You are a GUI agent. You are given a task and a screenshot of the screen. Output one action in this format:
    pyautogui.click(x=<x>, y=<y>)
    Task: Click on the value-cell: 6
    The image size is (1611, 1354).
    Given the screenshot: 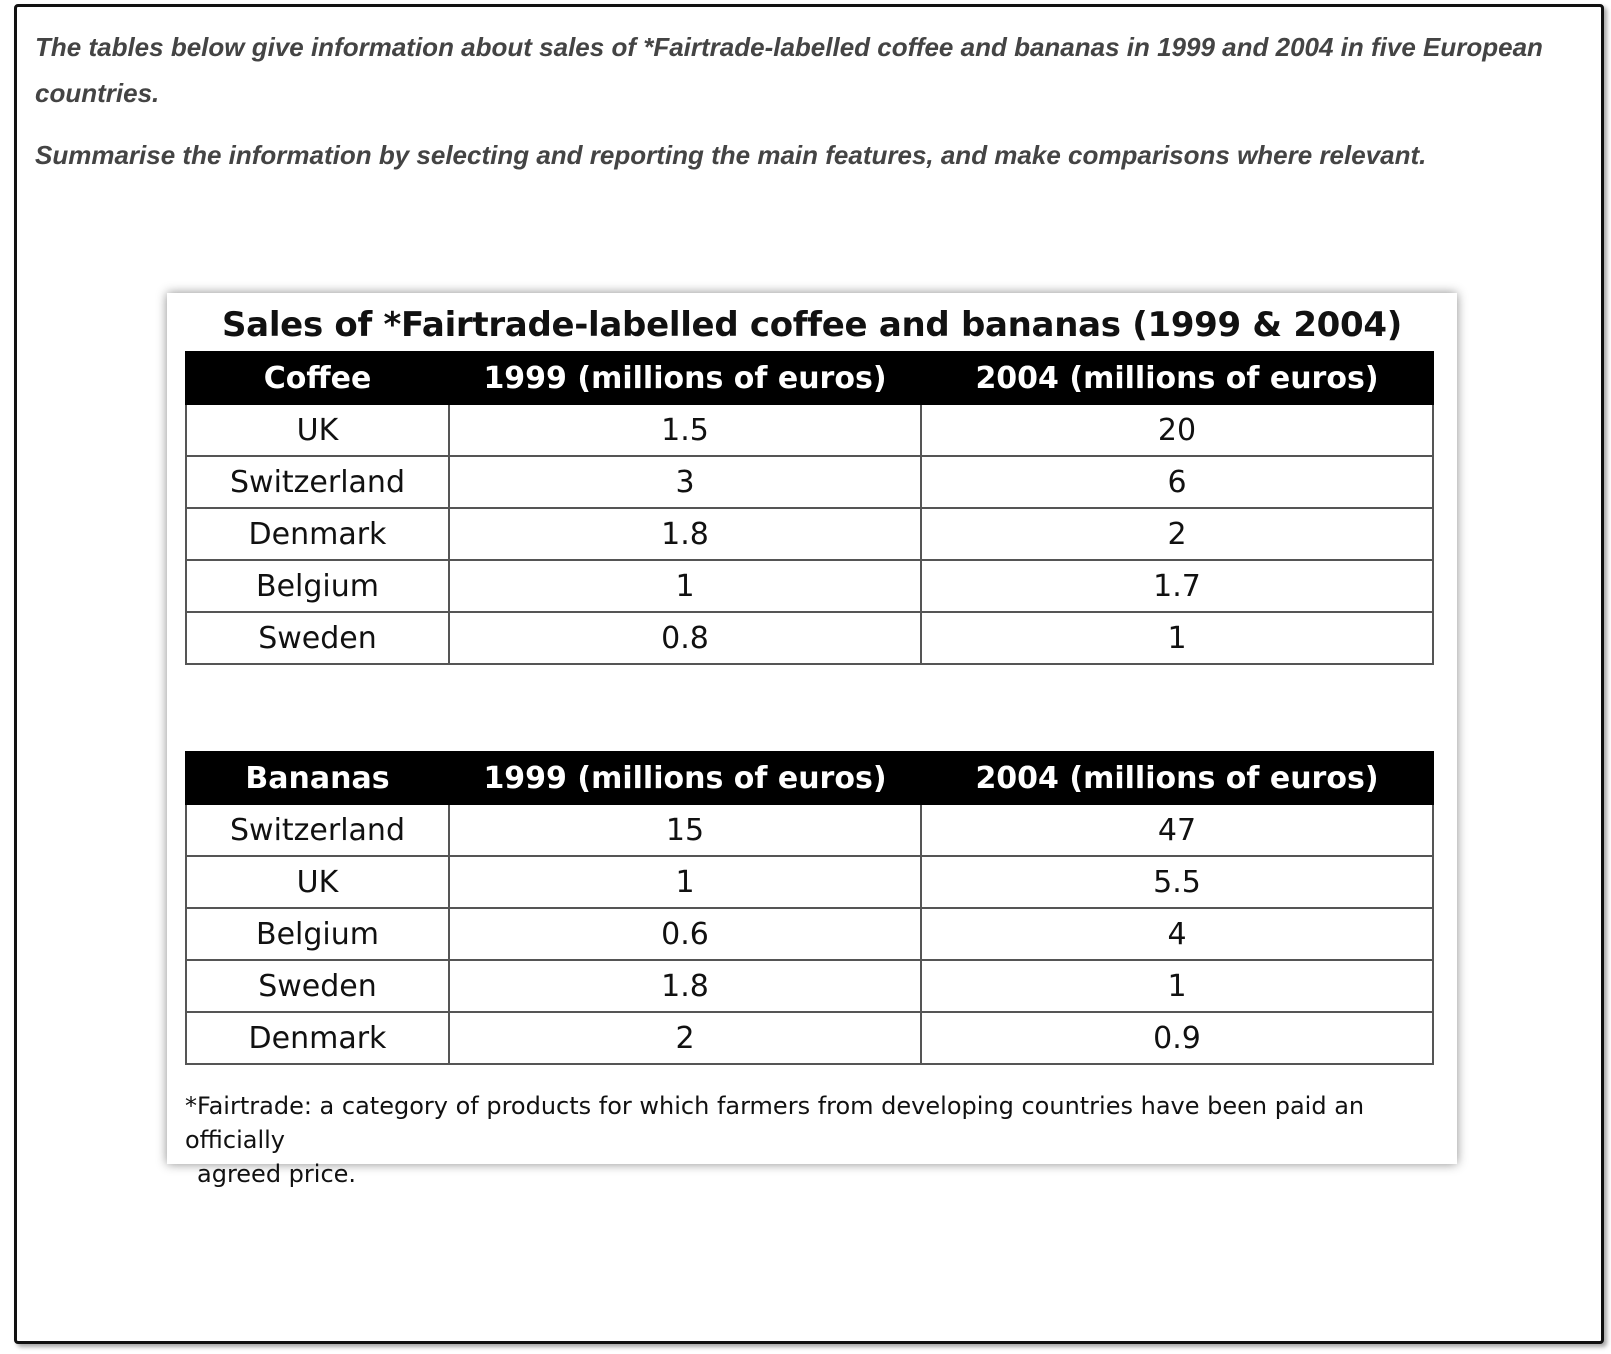 What is the action you would take?
    pyautogui.click(x=1177, y=482)
    